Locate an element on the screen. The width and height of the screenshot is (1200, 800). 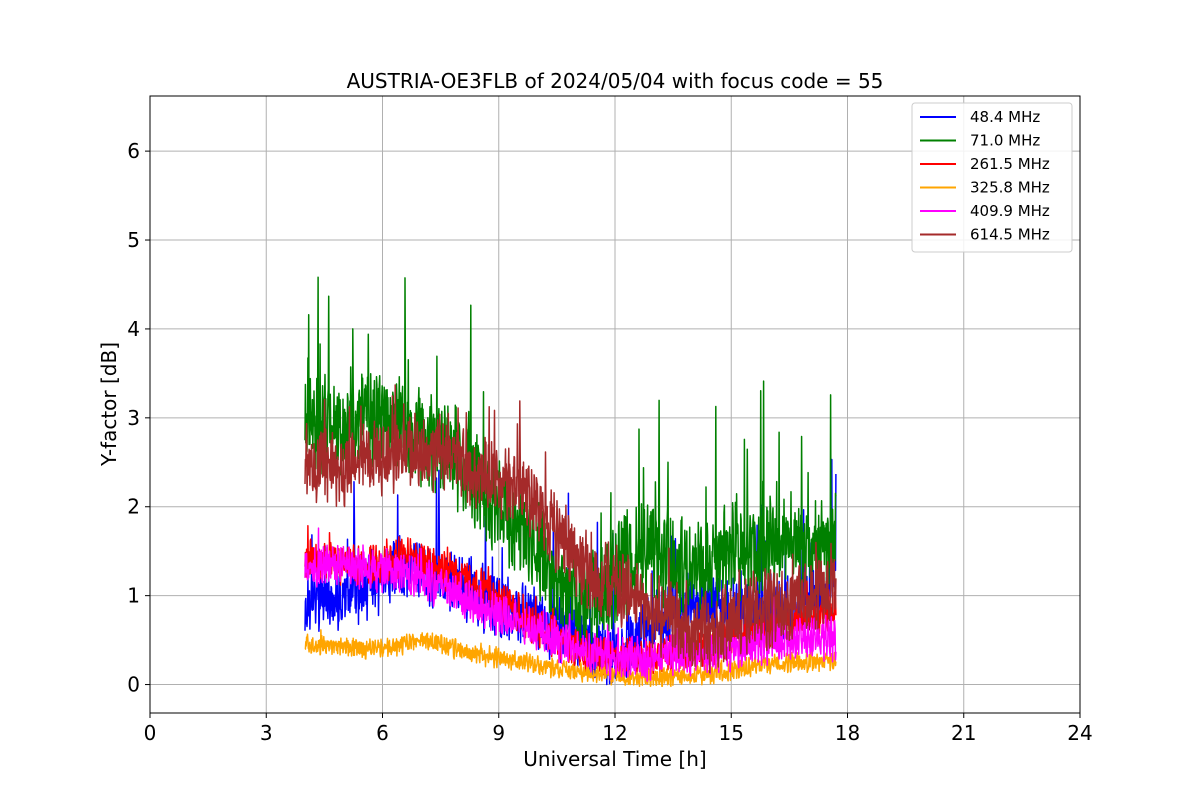
legend-label: 71.0 MHz is located at coordinates (1005, 141).